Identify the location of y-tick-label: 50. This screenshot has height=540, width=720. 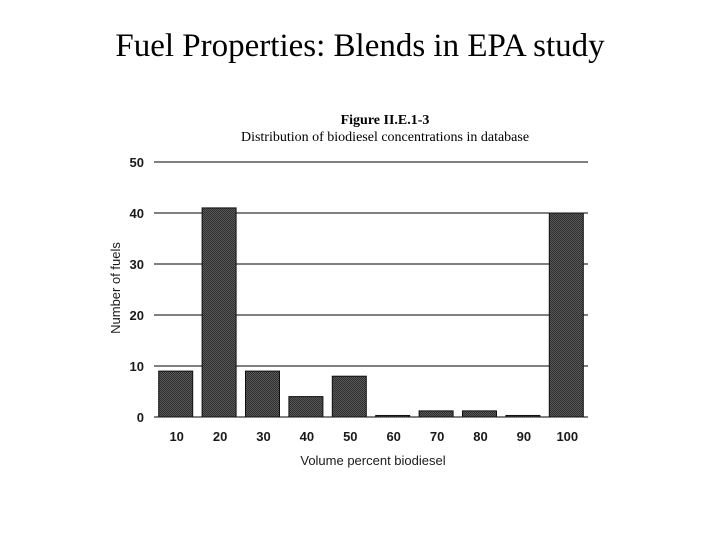
(137, 162).